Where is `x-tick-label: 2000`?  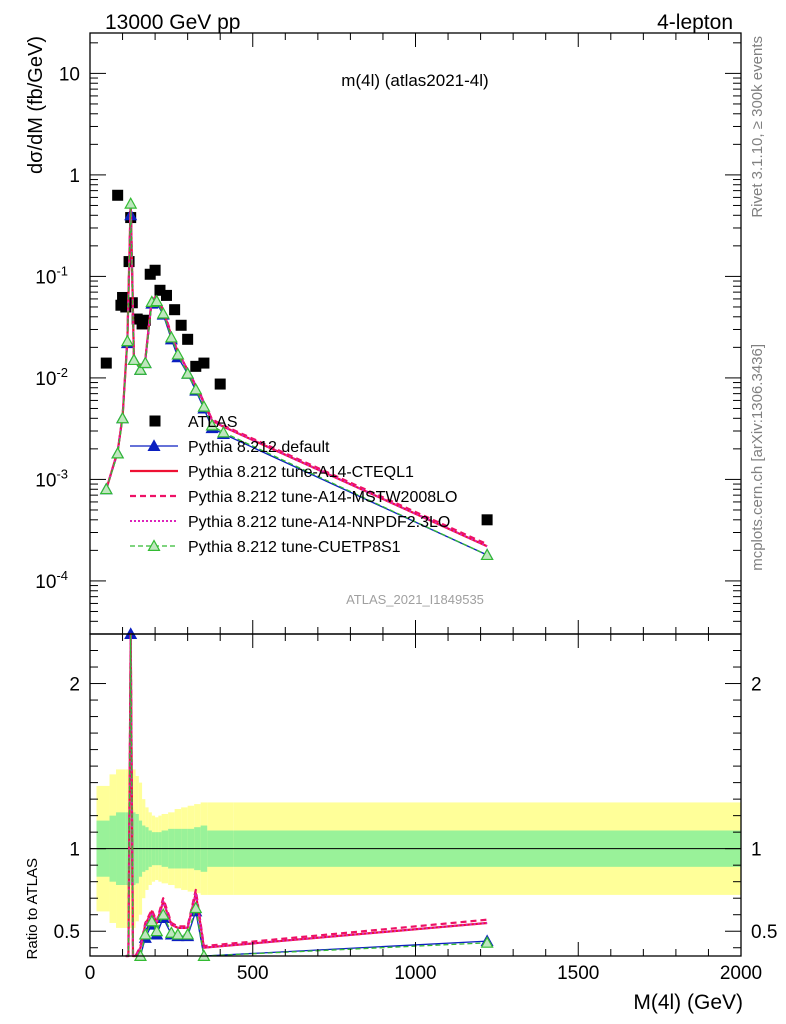 x-tick-label: 2000 is located at coordinates (741, 973).